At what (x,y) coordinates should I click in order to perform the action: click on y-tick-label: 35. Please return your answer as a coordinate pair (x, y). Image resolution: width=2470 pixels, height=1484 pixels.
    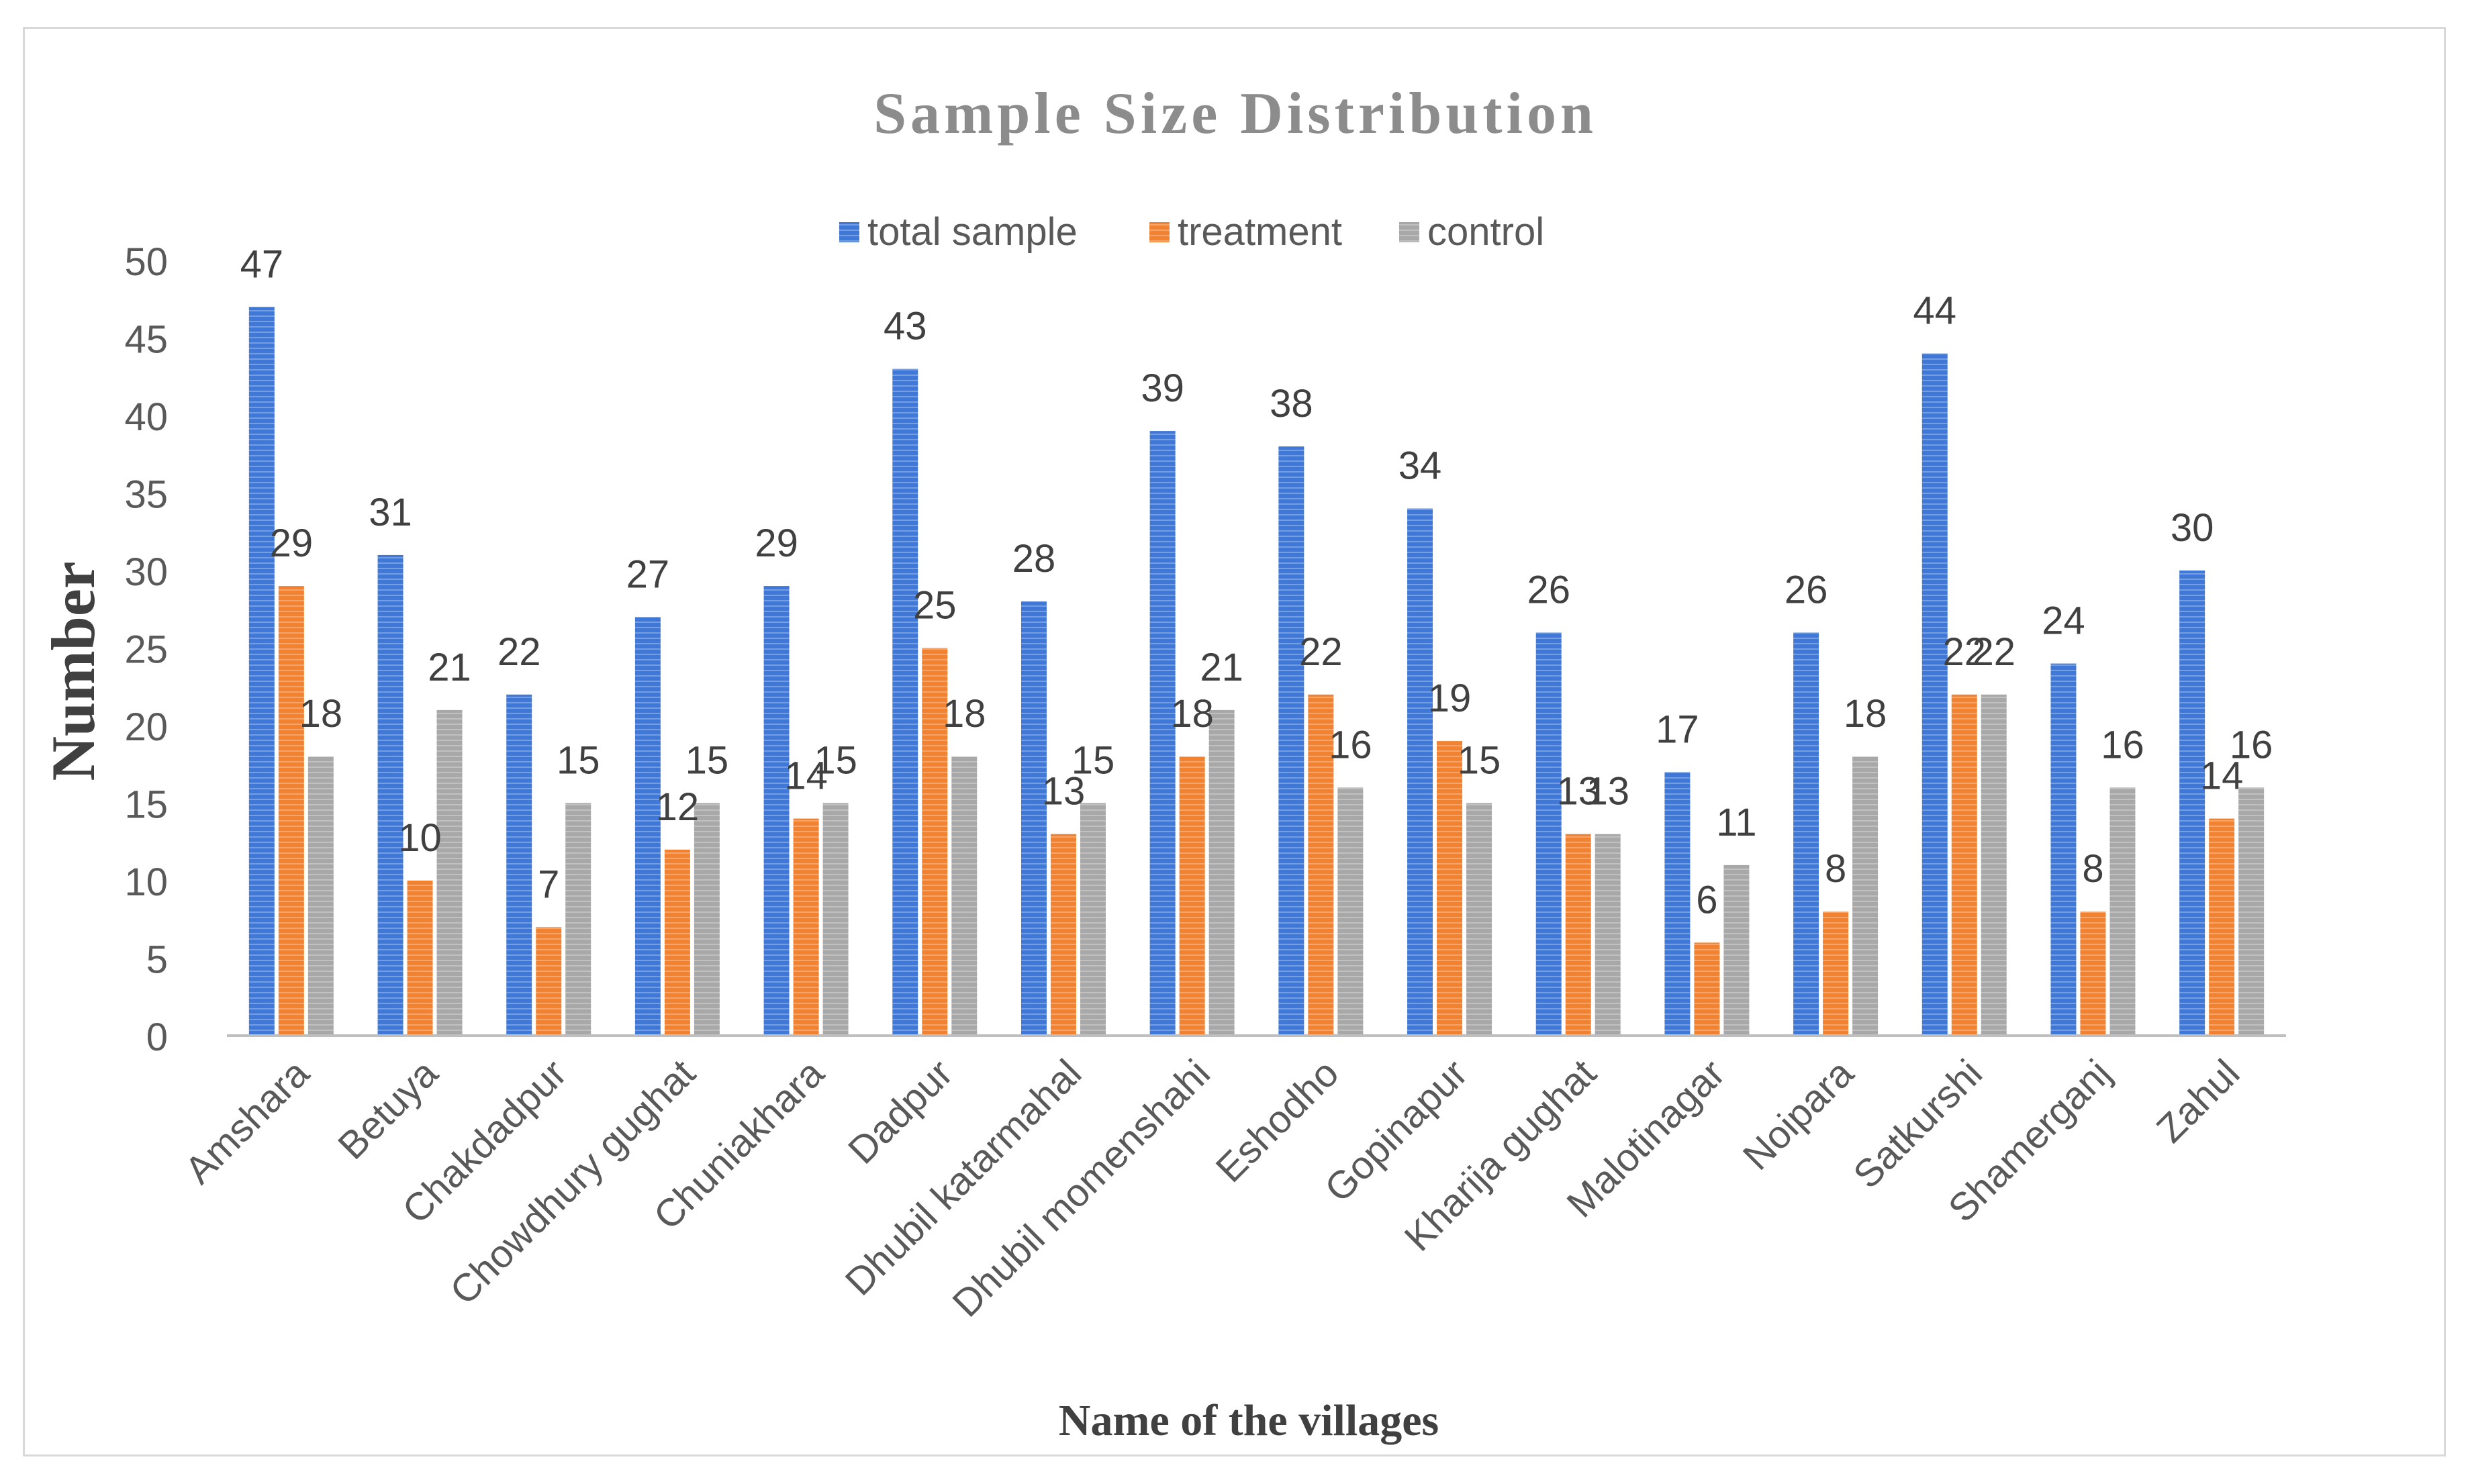
    Looking at the image, I should click on (146, 495).